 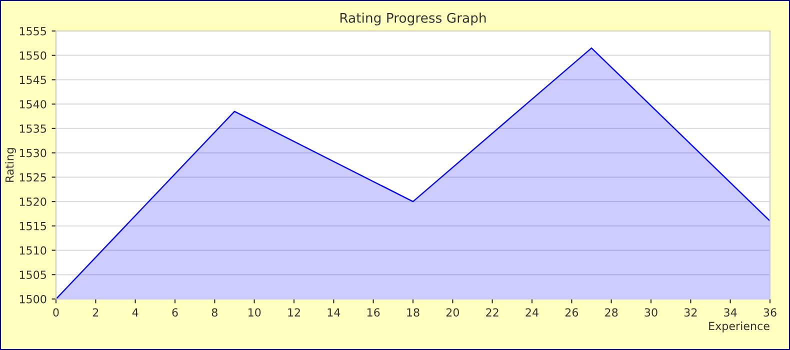 What do you see at coordinates (611, 312) in the screenshot?
I see `x-tick-label: 28` at bounding box center [611, 312].